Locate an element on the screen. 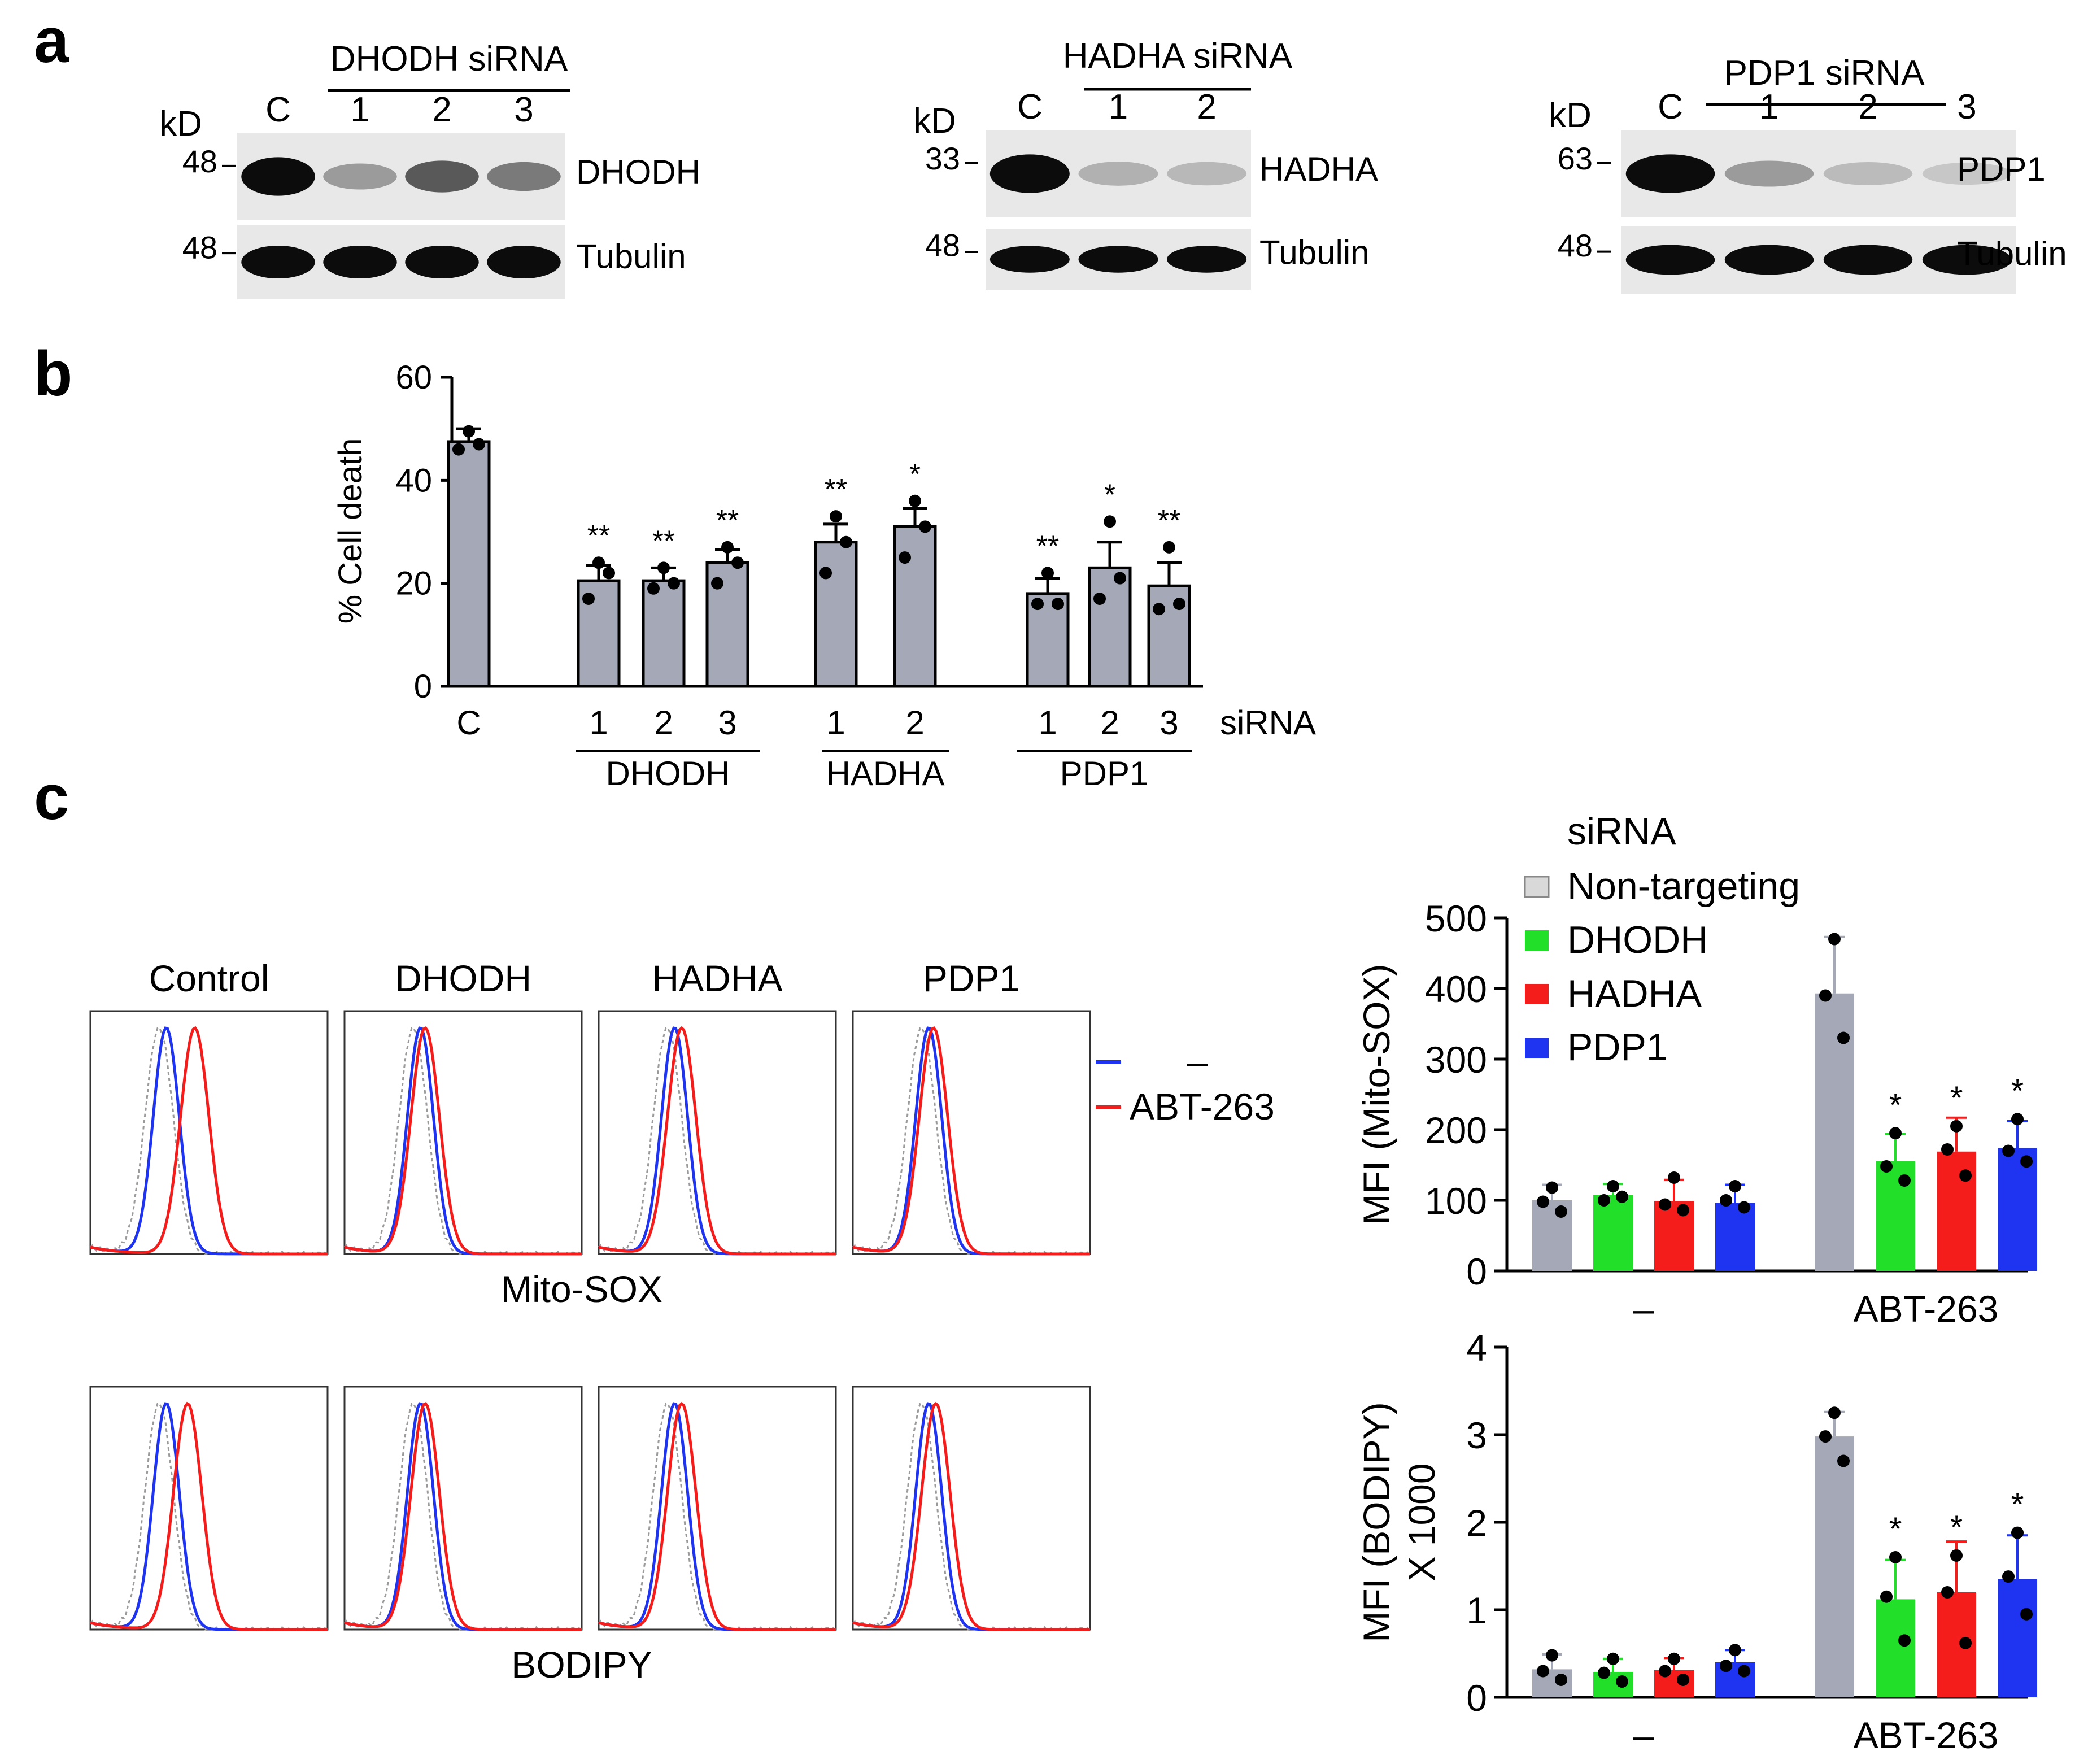  y-tick-label: 4 is located at coordinates (1476, 1348).